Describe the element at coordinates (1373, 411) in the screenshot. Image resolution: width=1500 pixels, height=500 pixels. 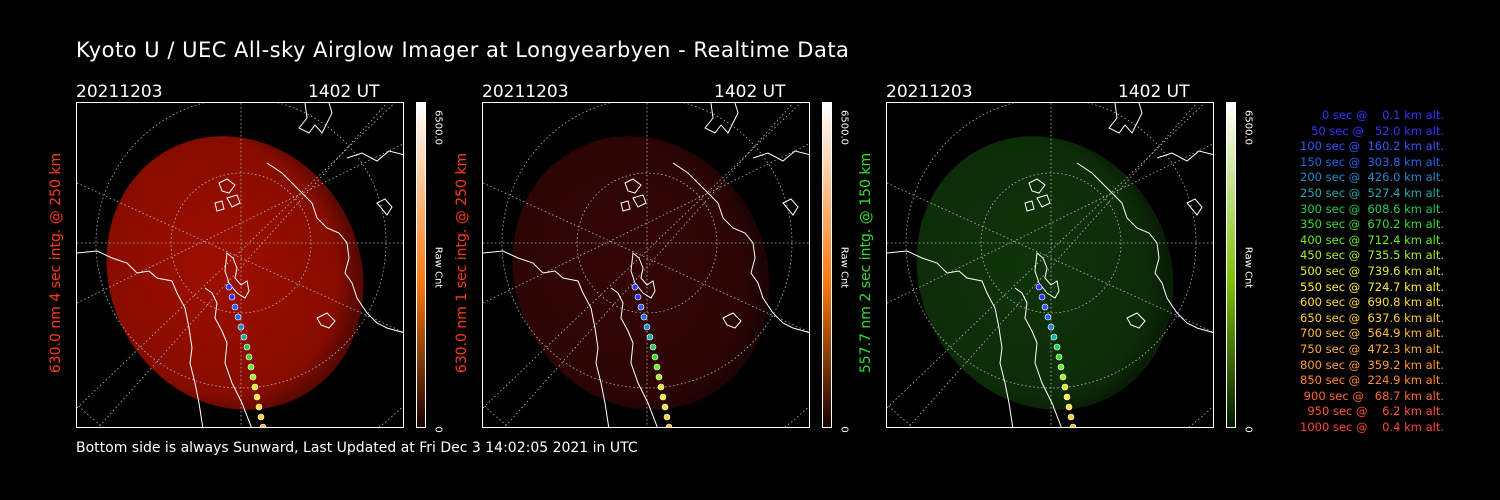
I see `legend-entry: 950 sec @ 6.2 km alt.` at that location.